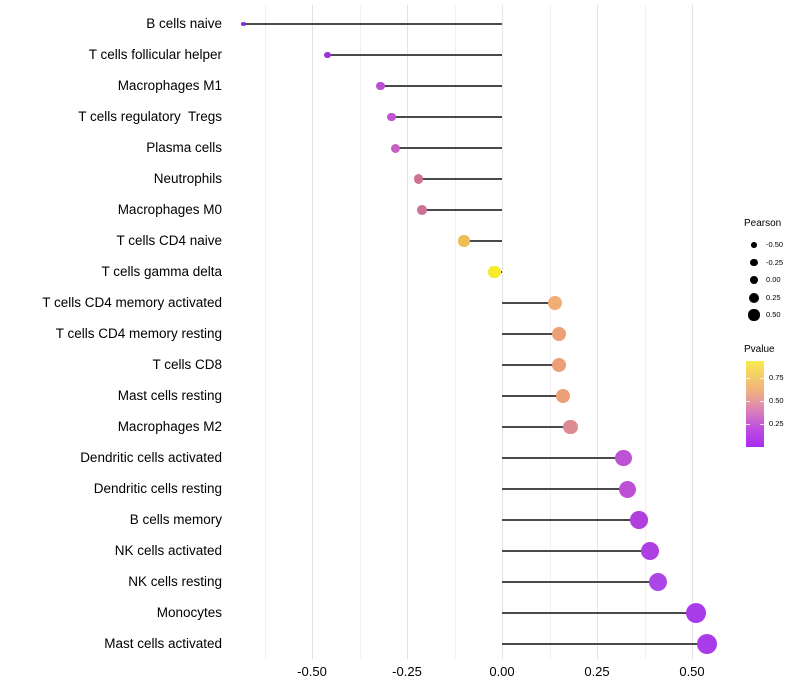 Image resolution: width=800 pixels, height=700 pixels. I want to click on y-axis-label: T cells CD4 memory resting, so click(138, 333).